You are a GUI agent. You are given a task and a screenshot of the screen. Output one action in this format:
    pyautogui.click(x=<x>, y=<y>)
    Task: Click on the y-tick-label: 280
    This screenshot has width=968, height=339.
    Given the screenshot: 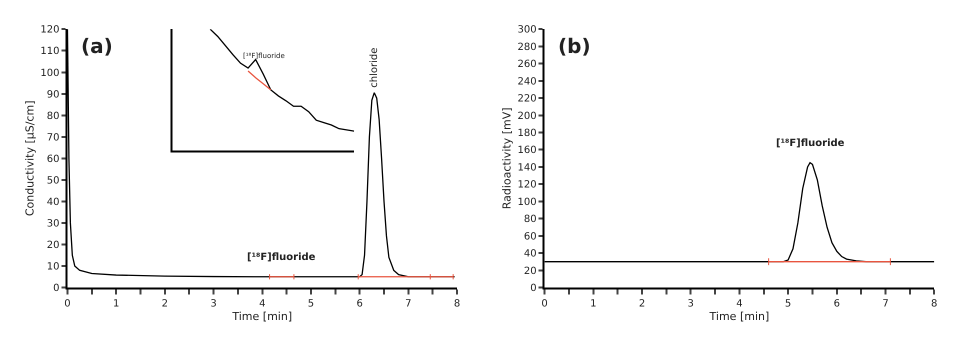 What is the action you would take?
    pyautogui.click(x=527, y=47)
    